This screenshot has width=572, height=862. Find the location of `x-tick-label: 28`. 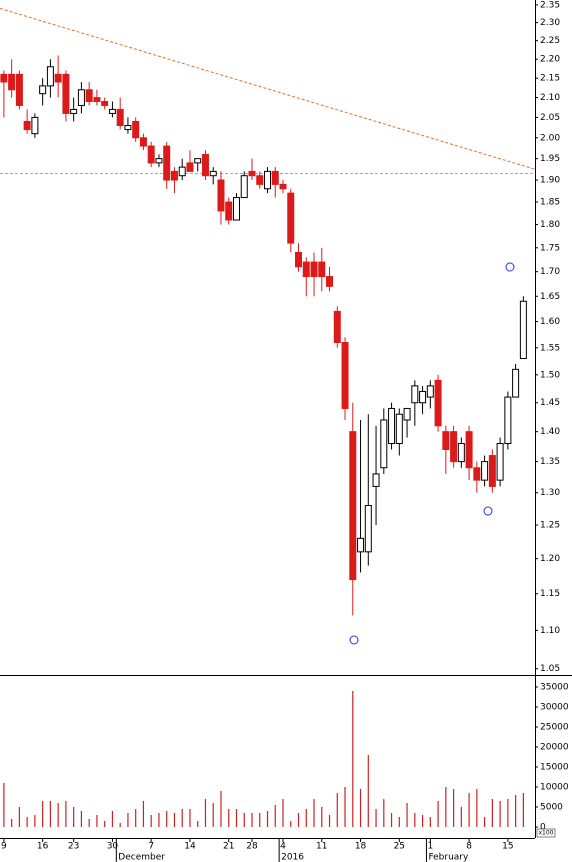

x-tick-label: 28 is located at coordinates (252, 847).